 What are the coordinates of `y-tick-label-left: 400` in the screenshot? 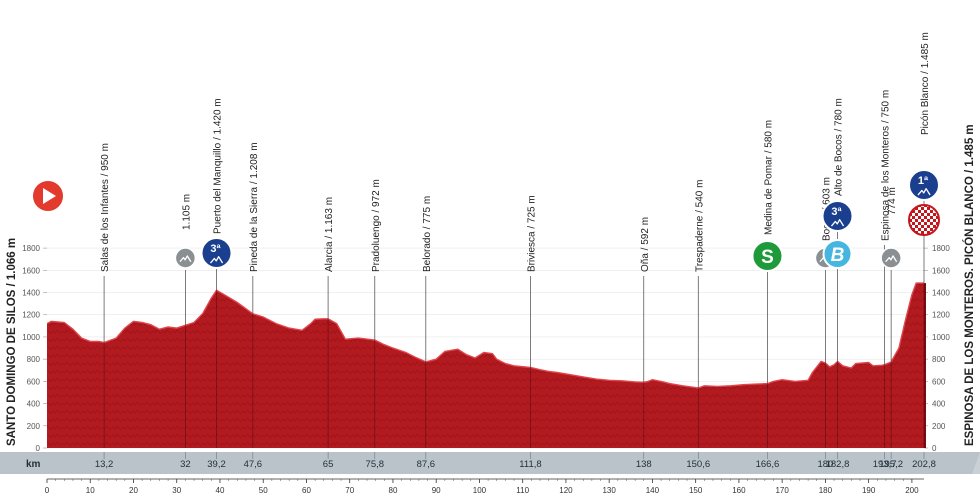 It's located at (34, 404).